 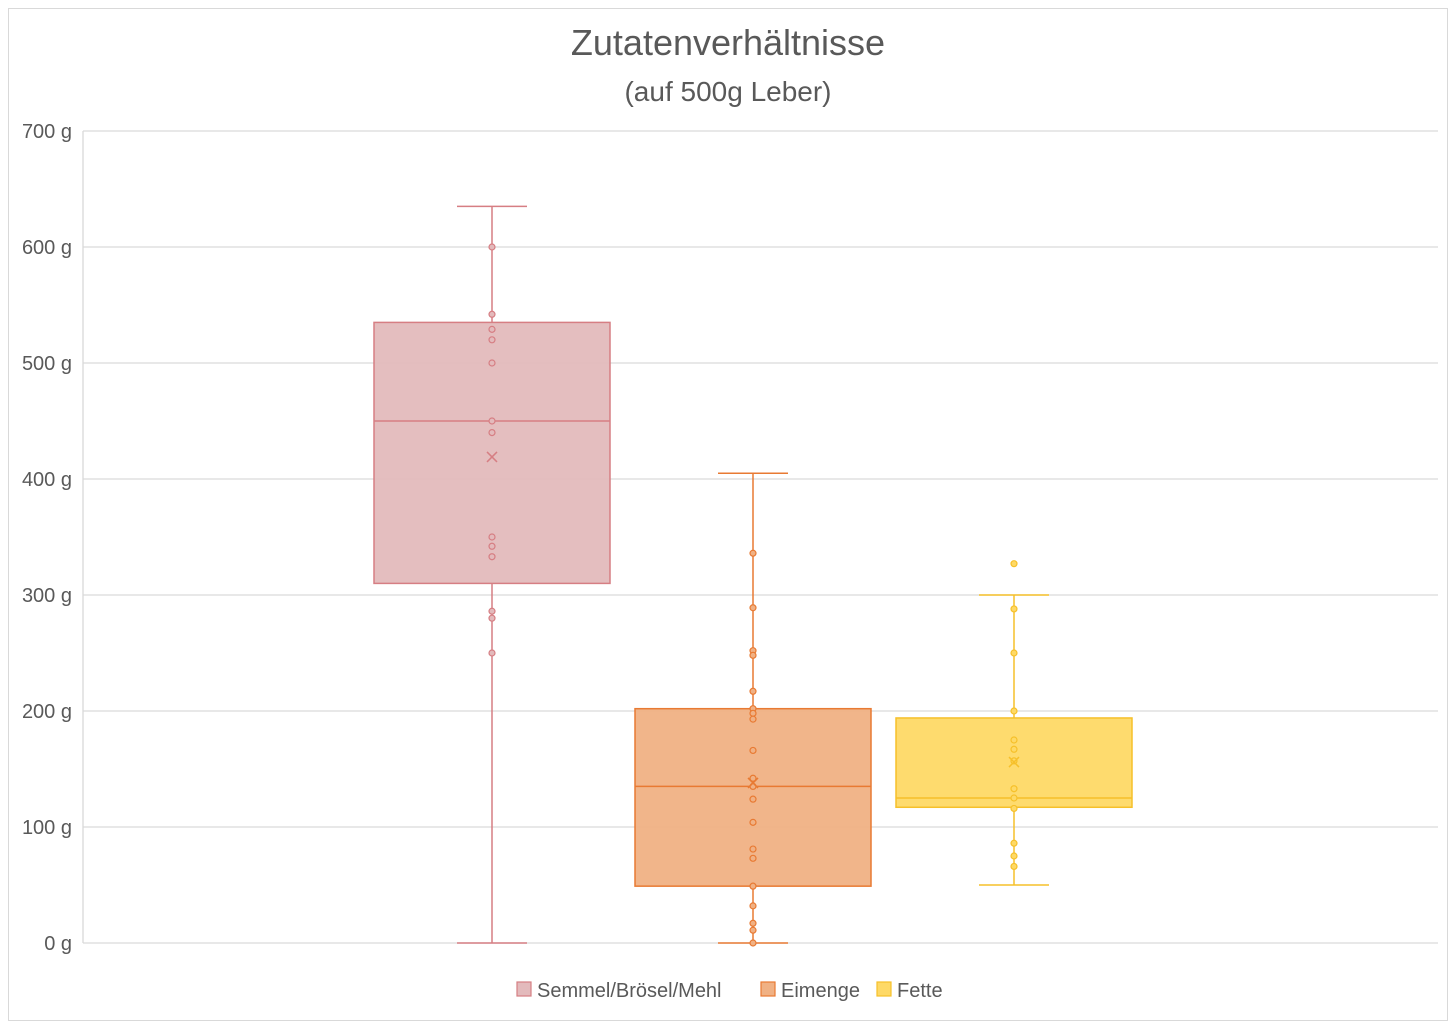 I want to click on y-tick-label: 100 g, so click(x=47, y=828).